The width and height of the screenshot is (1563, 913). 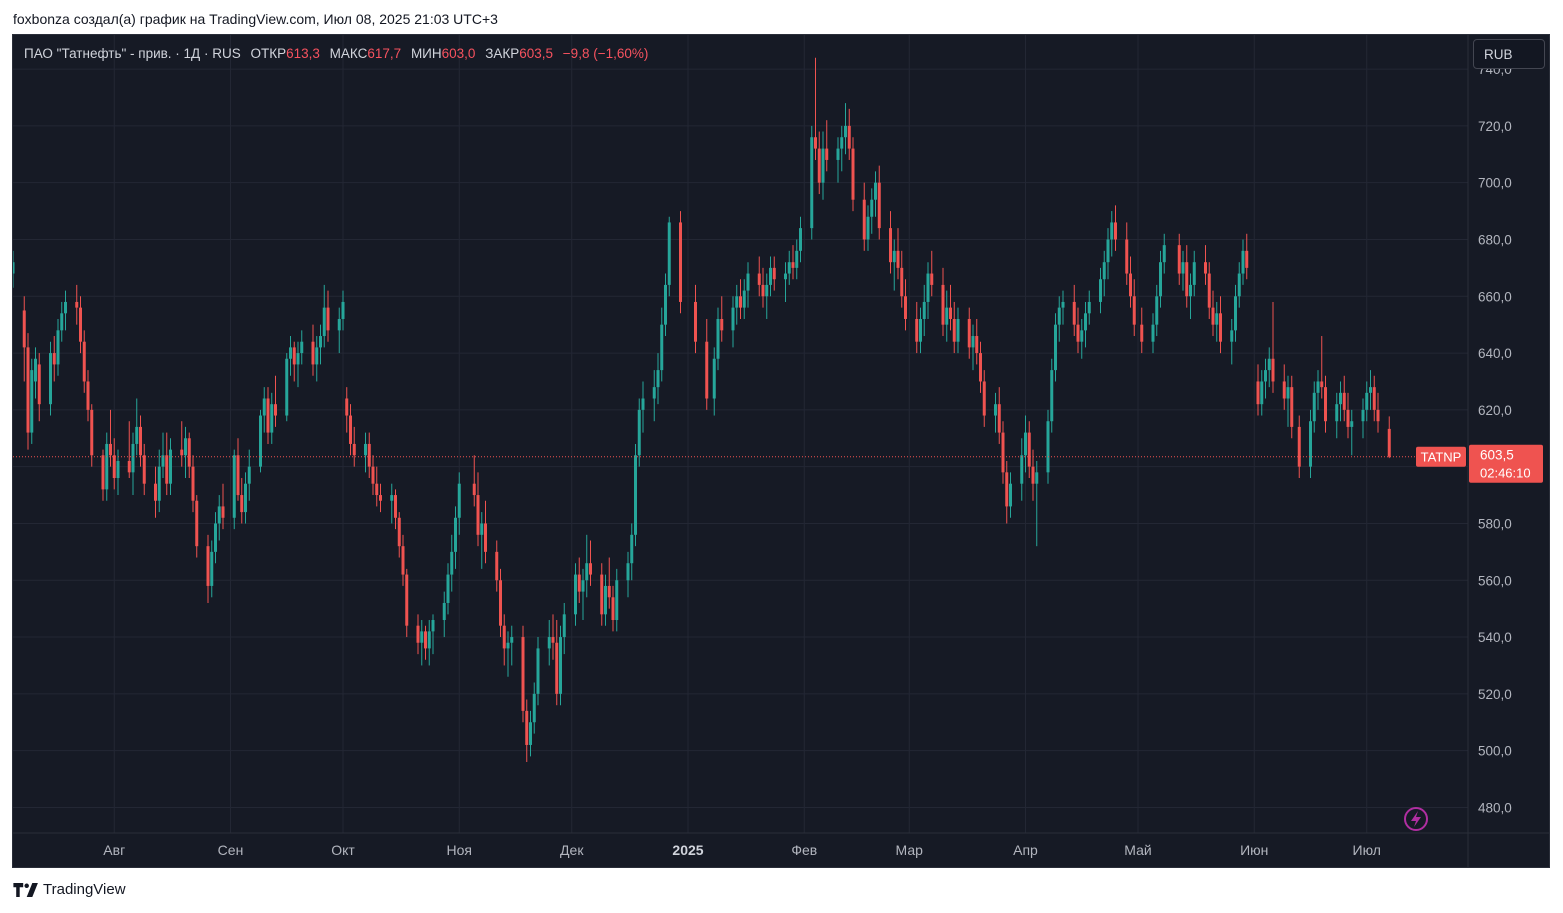 What do you see at coordinates (1509, 54) in the screenshot?
I see `currency-button: RUB` at bounding box center [1509, 54].